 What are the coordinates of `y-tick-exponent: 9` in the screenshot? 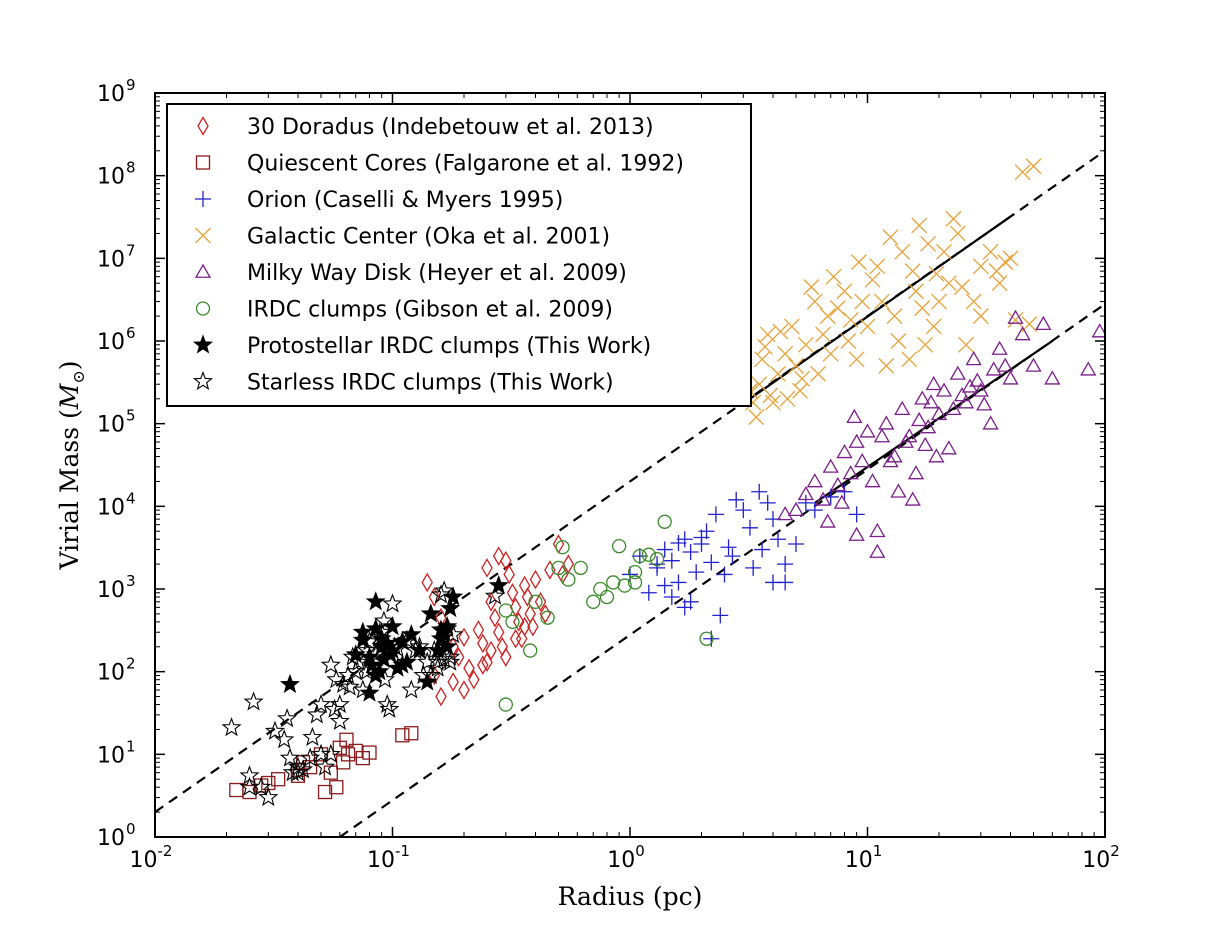 It's located at (131, 85).